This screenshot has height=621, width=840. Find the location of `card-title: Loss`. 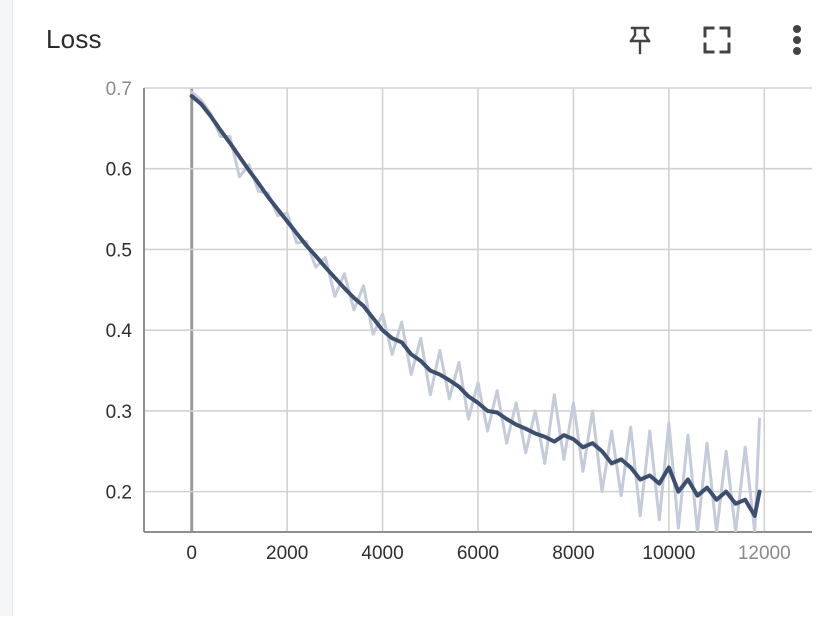

card-title: Loss is located at coordinates (74, 39).